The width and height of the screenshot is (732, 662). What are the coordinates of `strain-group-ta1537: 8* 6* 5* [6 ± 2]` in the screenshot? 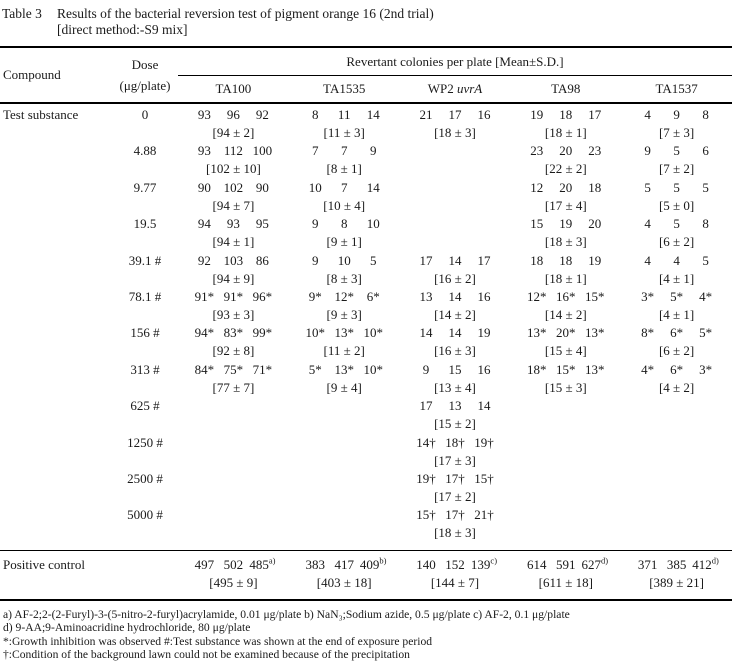 It's located at (676, 342).